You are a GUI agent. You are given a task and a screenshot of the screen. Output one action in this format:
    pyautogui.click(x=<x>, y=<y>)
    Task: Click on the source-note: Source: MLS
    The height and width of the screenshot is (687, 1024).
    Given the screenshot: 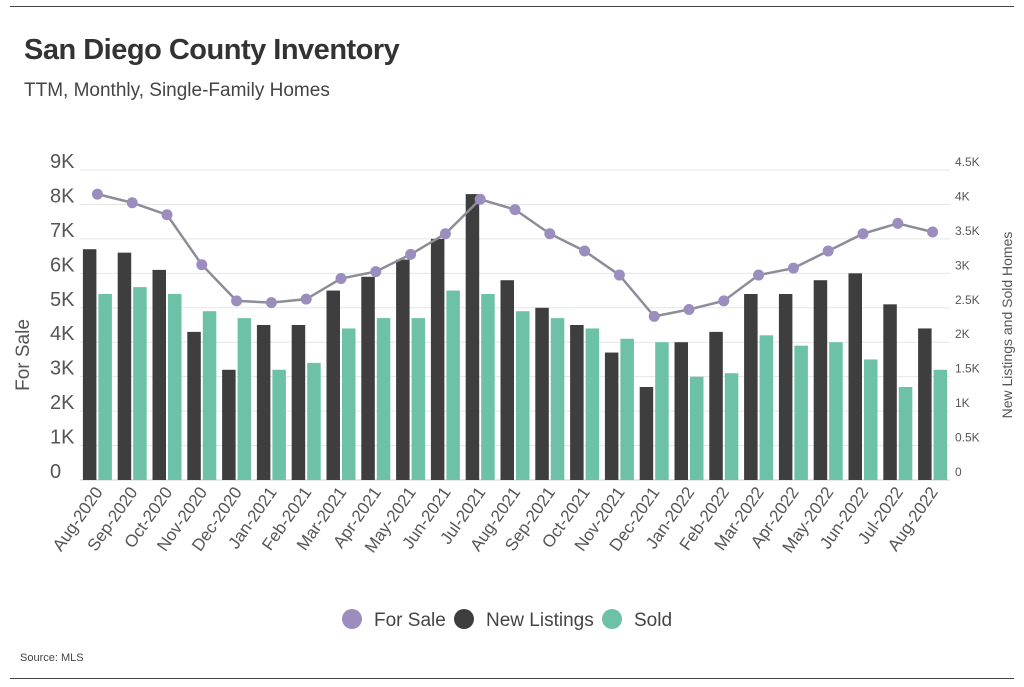 What is the action you would take?
    pyautogui.click(x=52, y=658)
    